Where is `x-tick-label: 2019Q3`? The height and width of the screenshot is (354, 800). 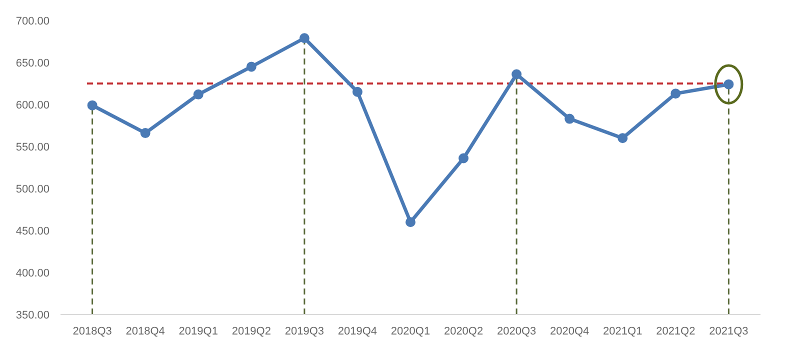
x-tick-label: 2019Q3 is located at coordinates (304, 332).